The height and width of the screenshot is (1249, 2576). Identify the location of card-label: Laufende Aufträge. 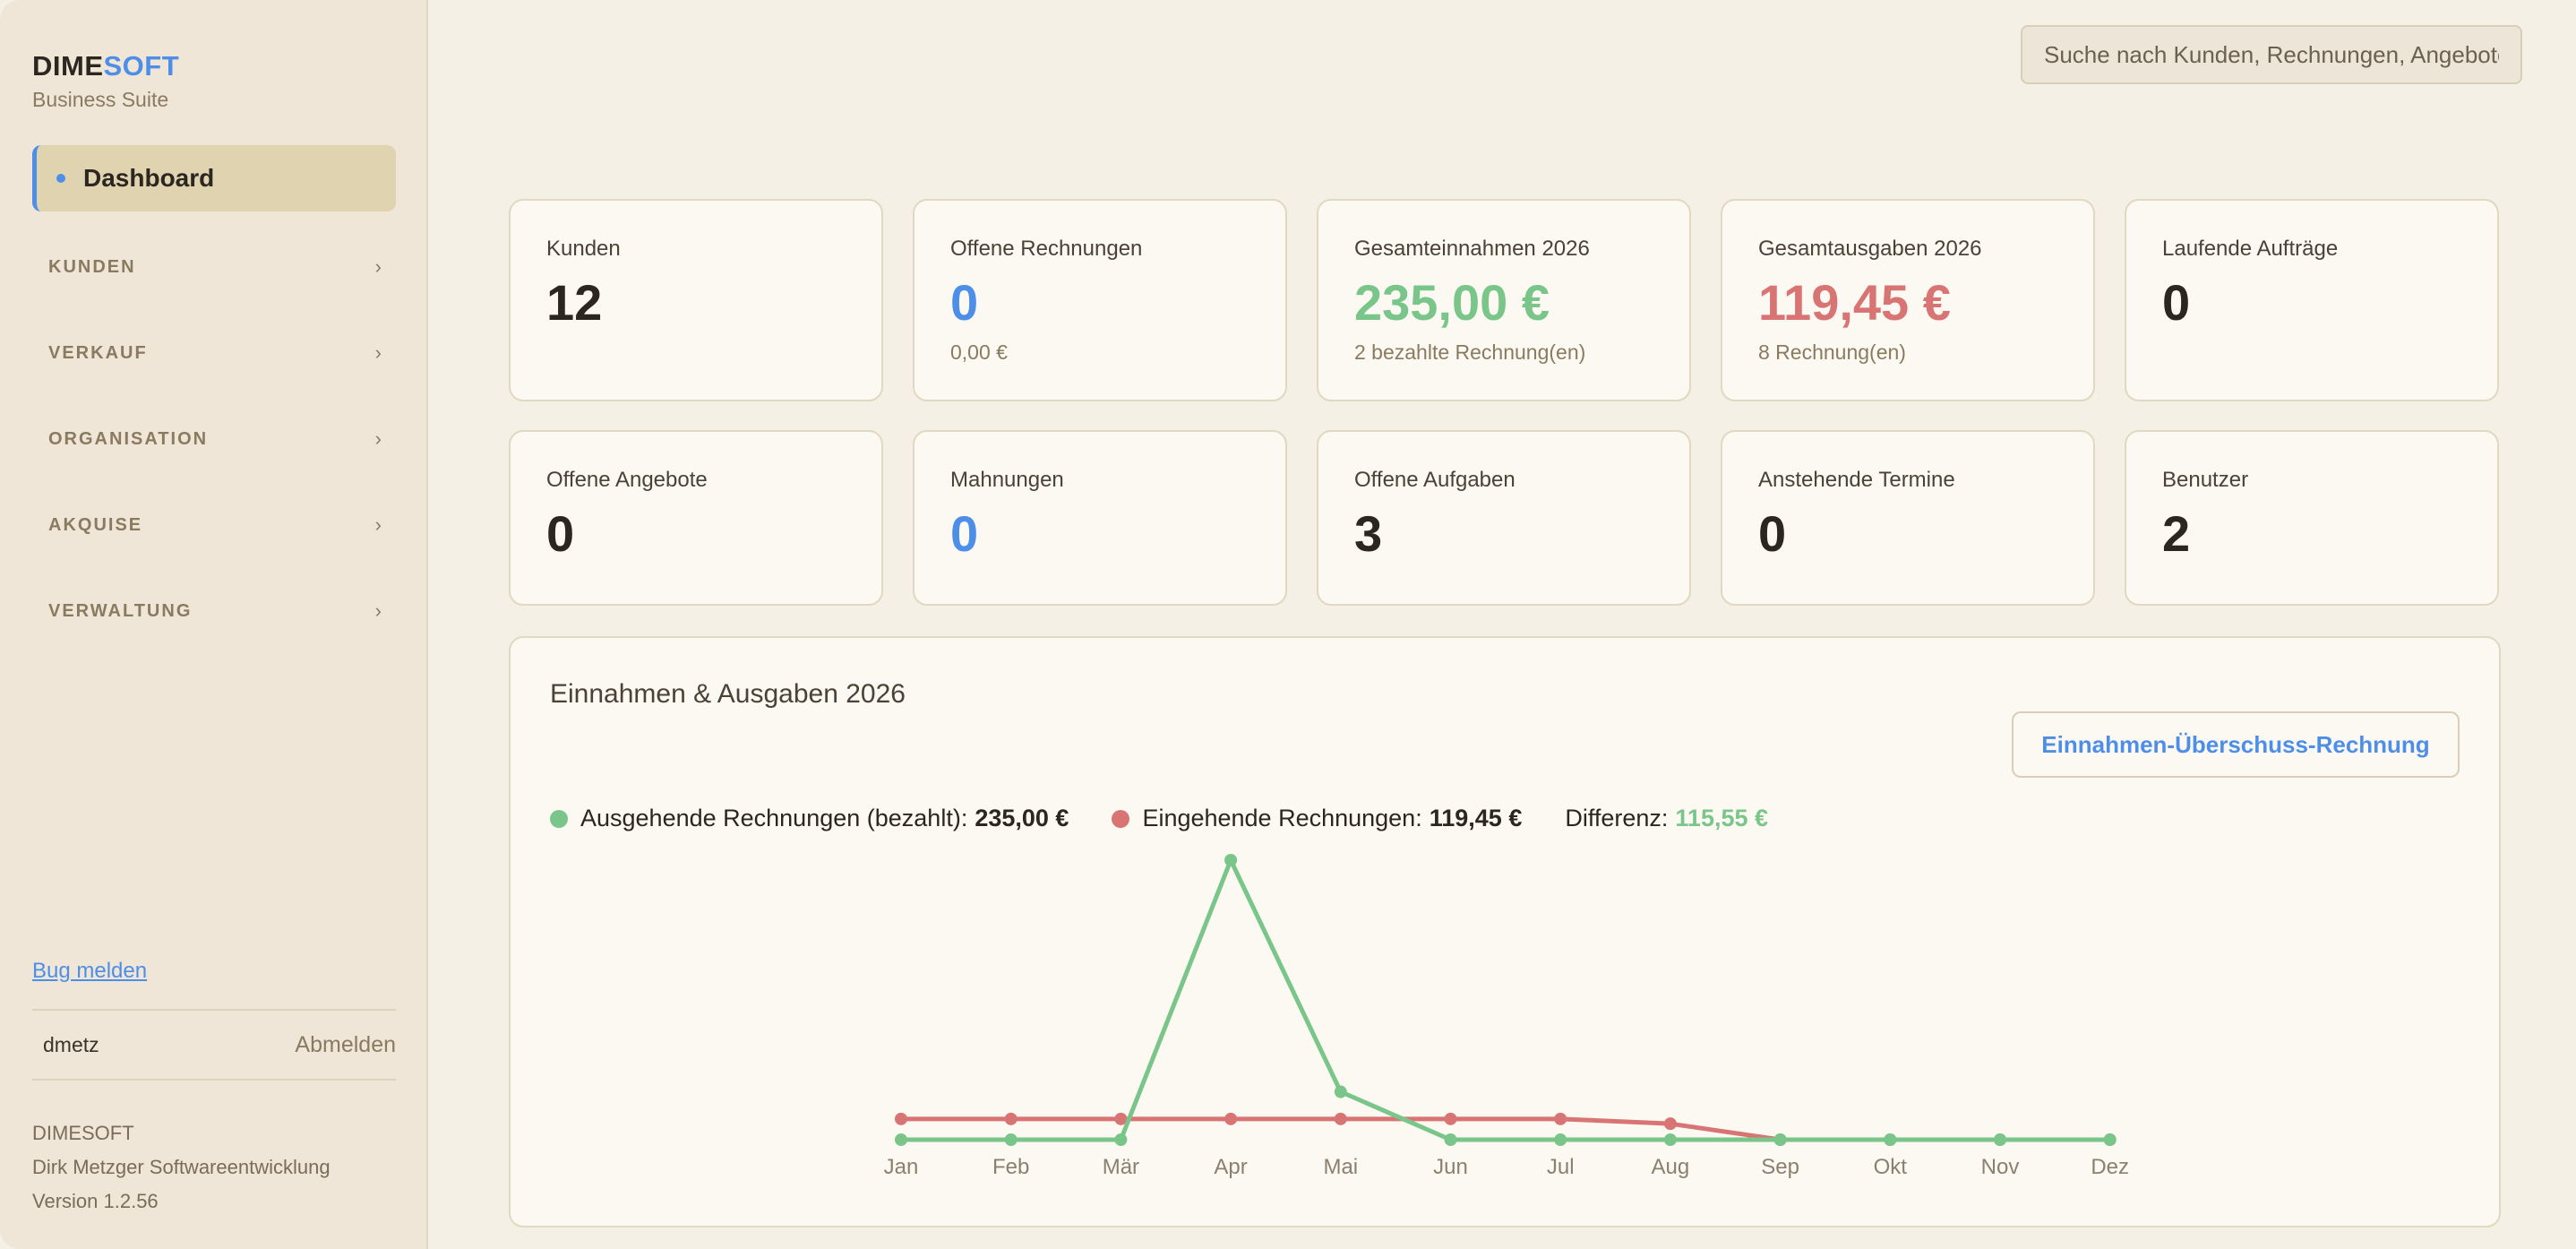
(2250, 249).